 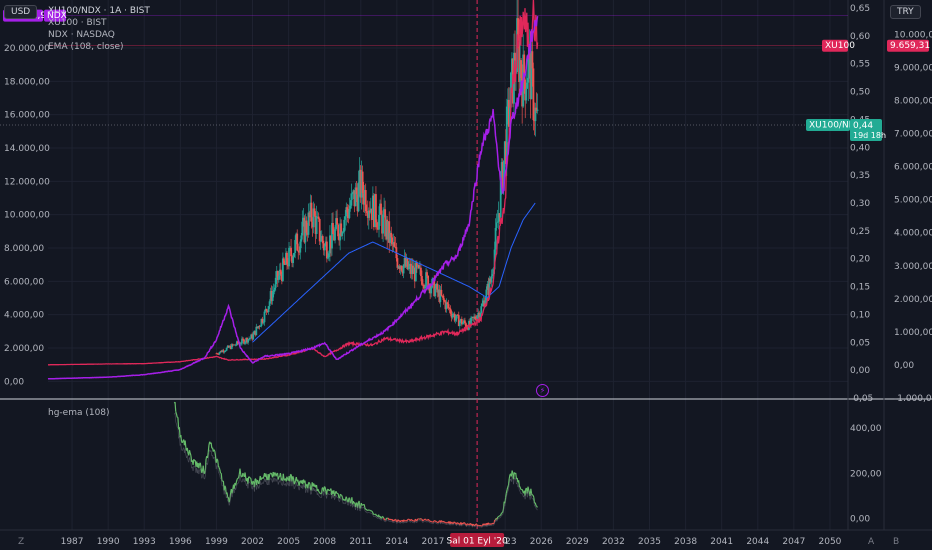 What do you see at coordinates (86, 47) in the screenshot?
I see `legend-ema: EMA (108, close)` at bounding box center [86, 47].